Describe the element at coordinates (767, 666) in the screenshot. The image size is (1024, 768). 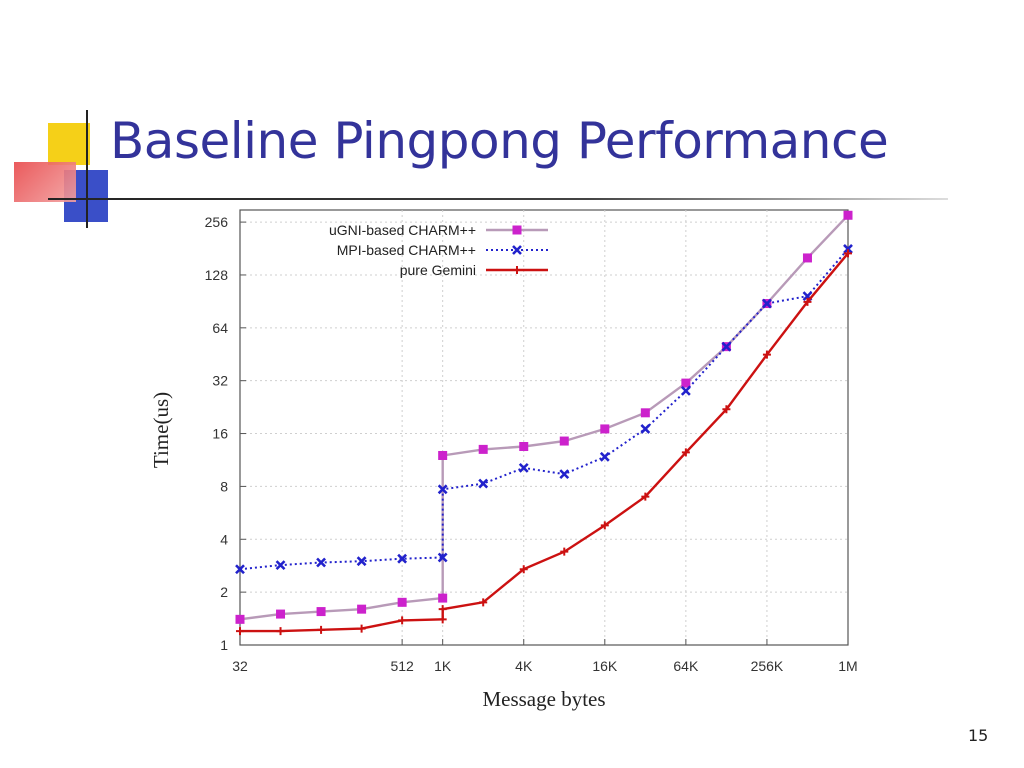
I see `x-tick-label: 256K` at that location.